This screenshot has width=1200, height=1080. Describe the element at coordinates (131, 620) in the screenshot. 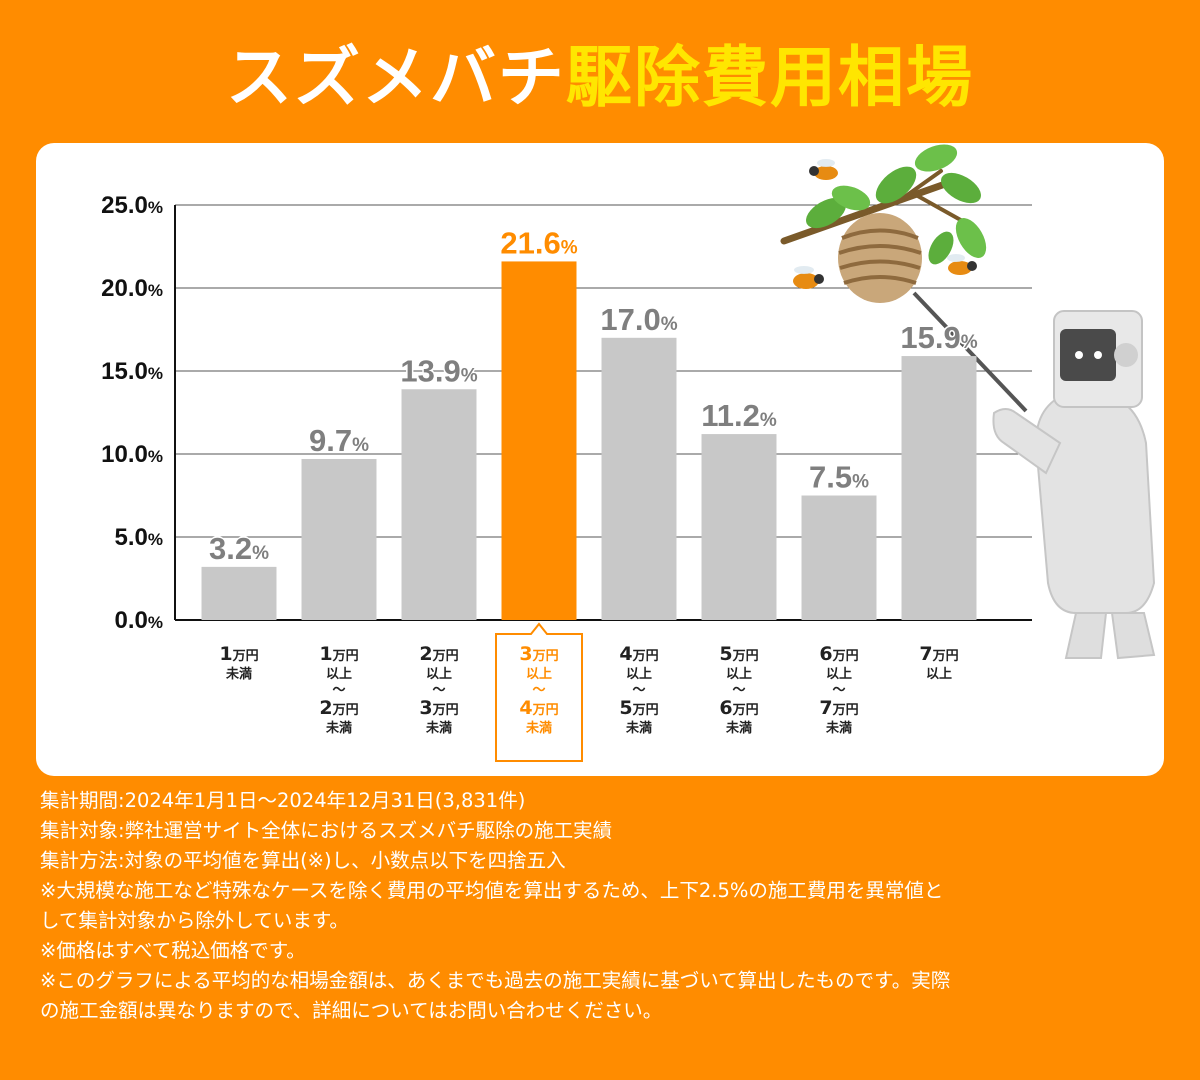

I see `y-tick-number: 0.0` at that location.